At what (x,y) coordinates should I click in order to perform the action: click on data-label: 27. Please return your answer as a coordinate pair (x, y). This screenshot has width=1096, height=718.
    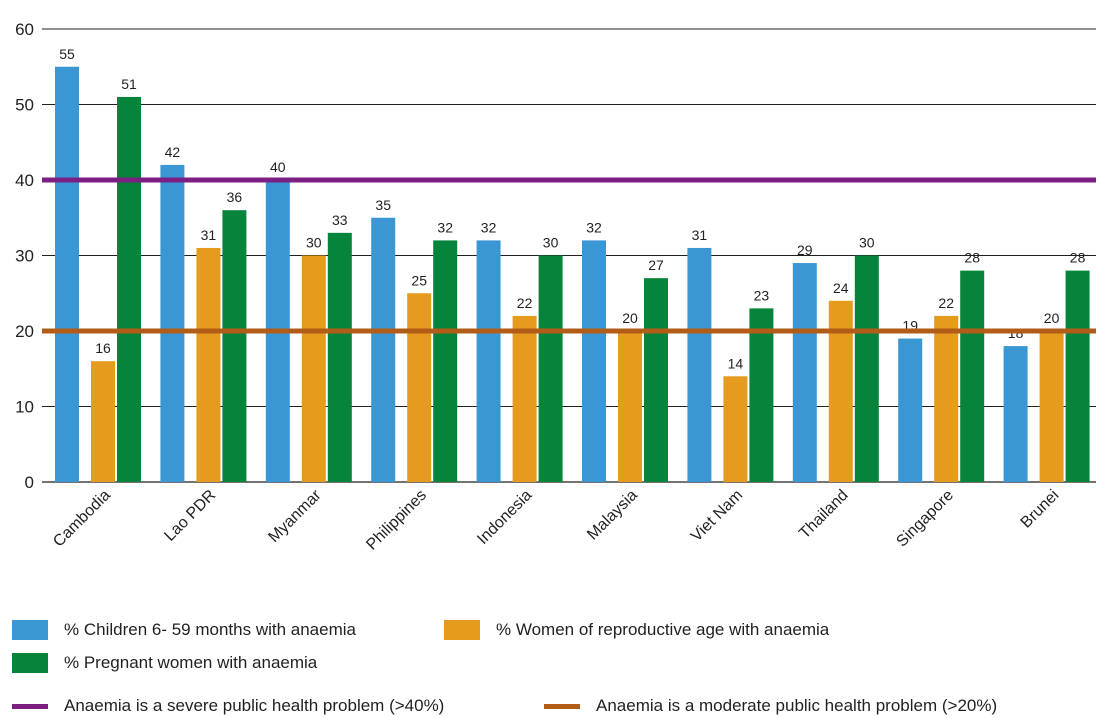
    Looking at the image, I should click on (656, 265).